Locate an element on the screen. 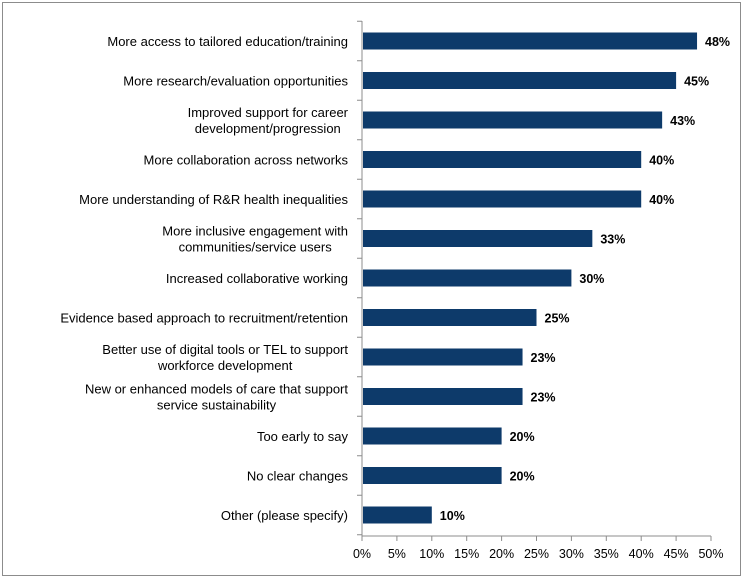 The image size is (745, 580). x-tick-label: 15% is located at coordinates (466, 554).